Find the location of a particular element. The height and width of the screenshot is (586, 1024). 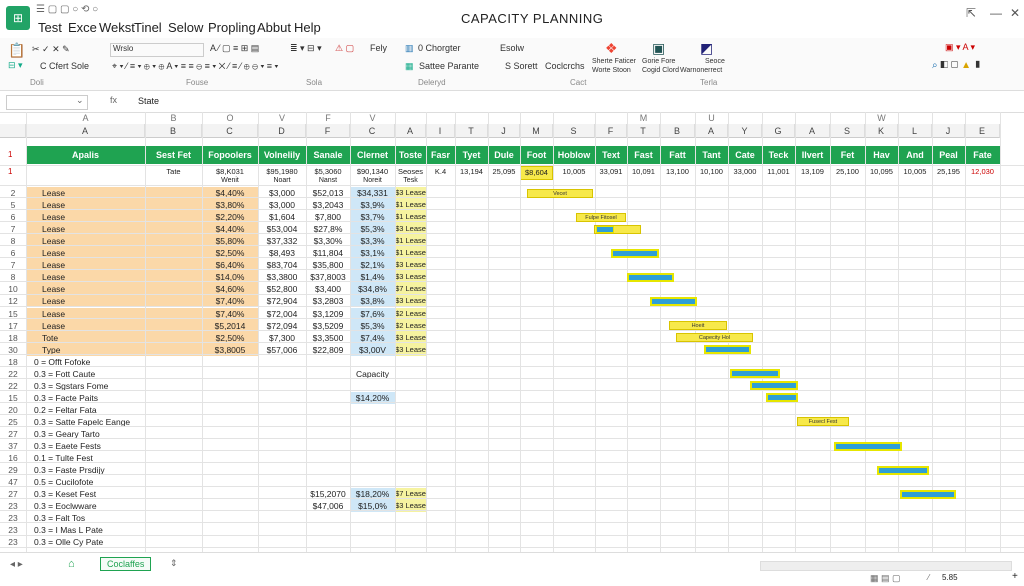

value-cell: $3,000 is located at coordinates (282, 193).